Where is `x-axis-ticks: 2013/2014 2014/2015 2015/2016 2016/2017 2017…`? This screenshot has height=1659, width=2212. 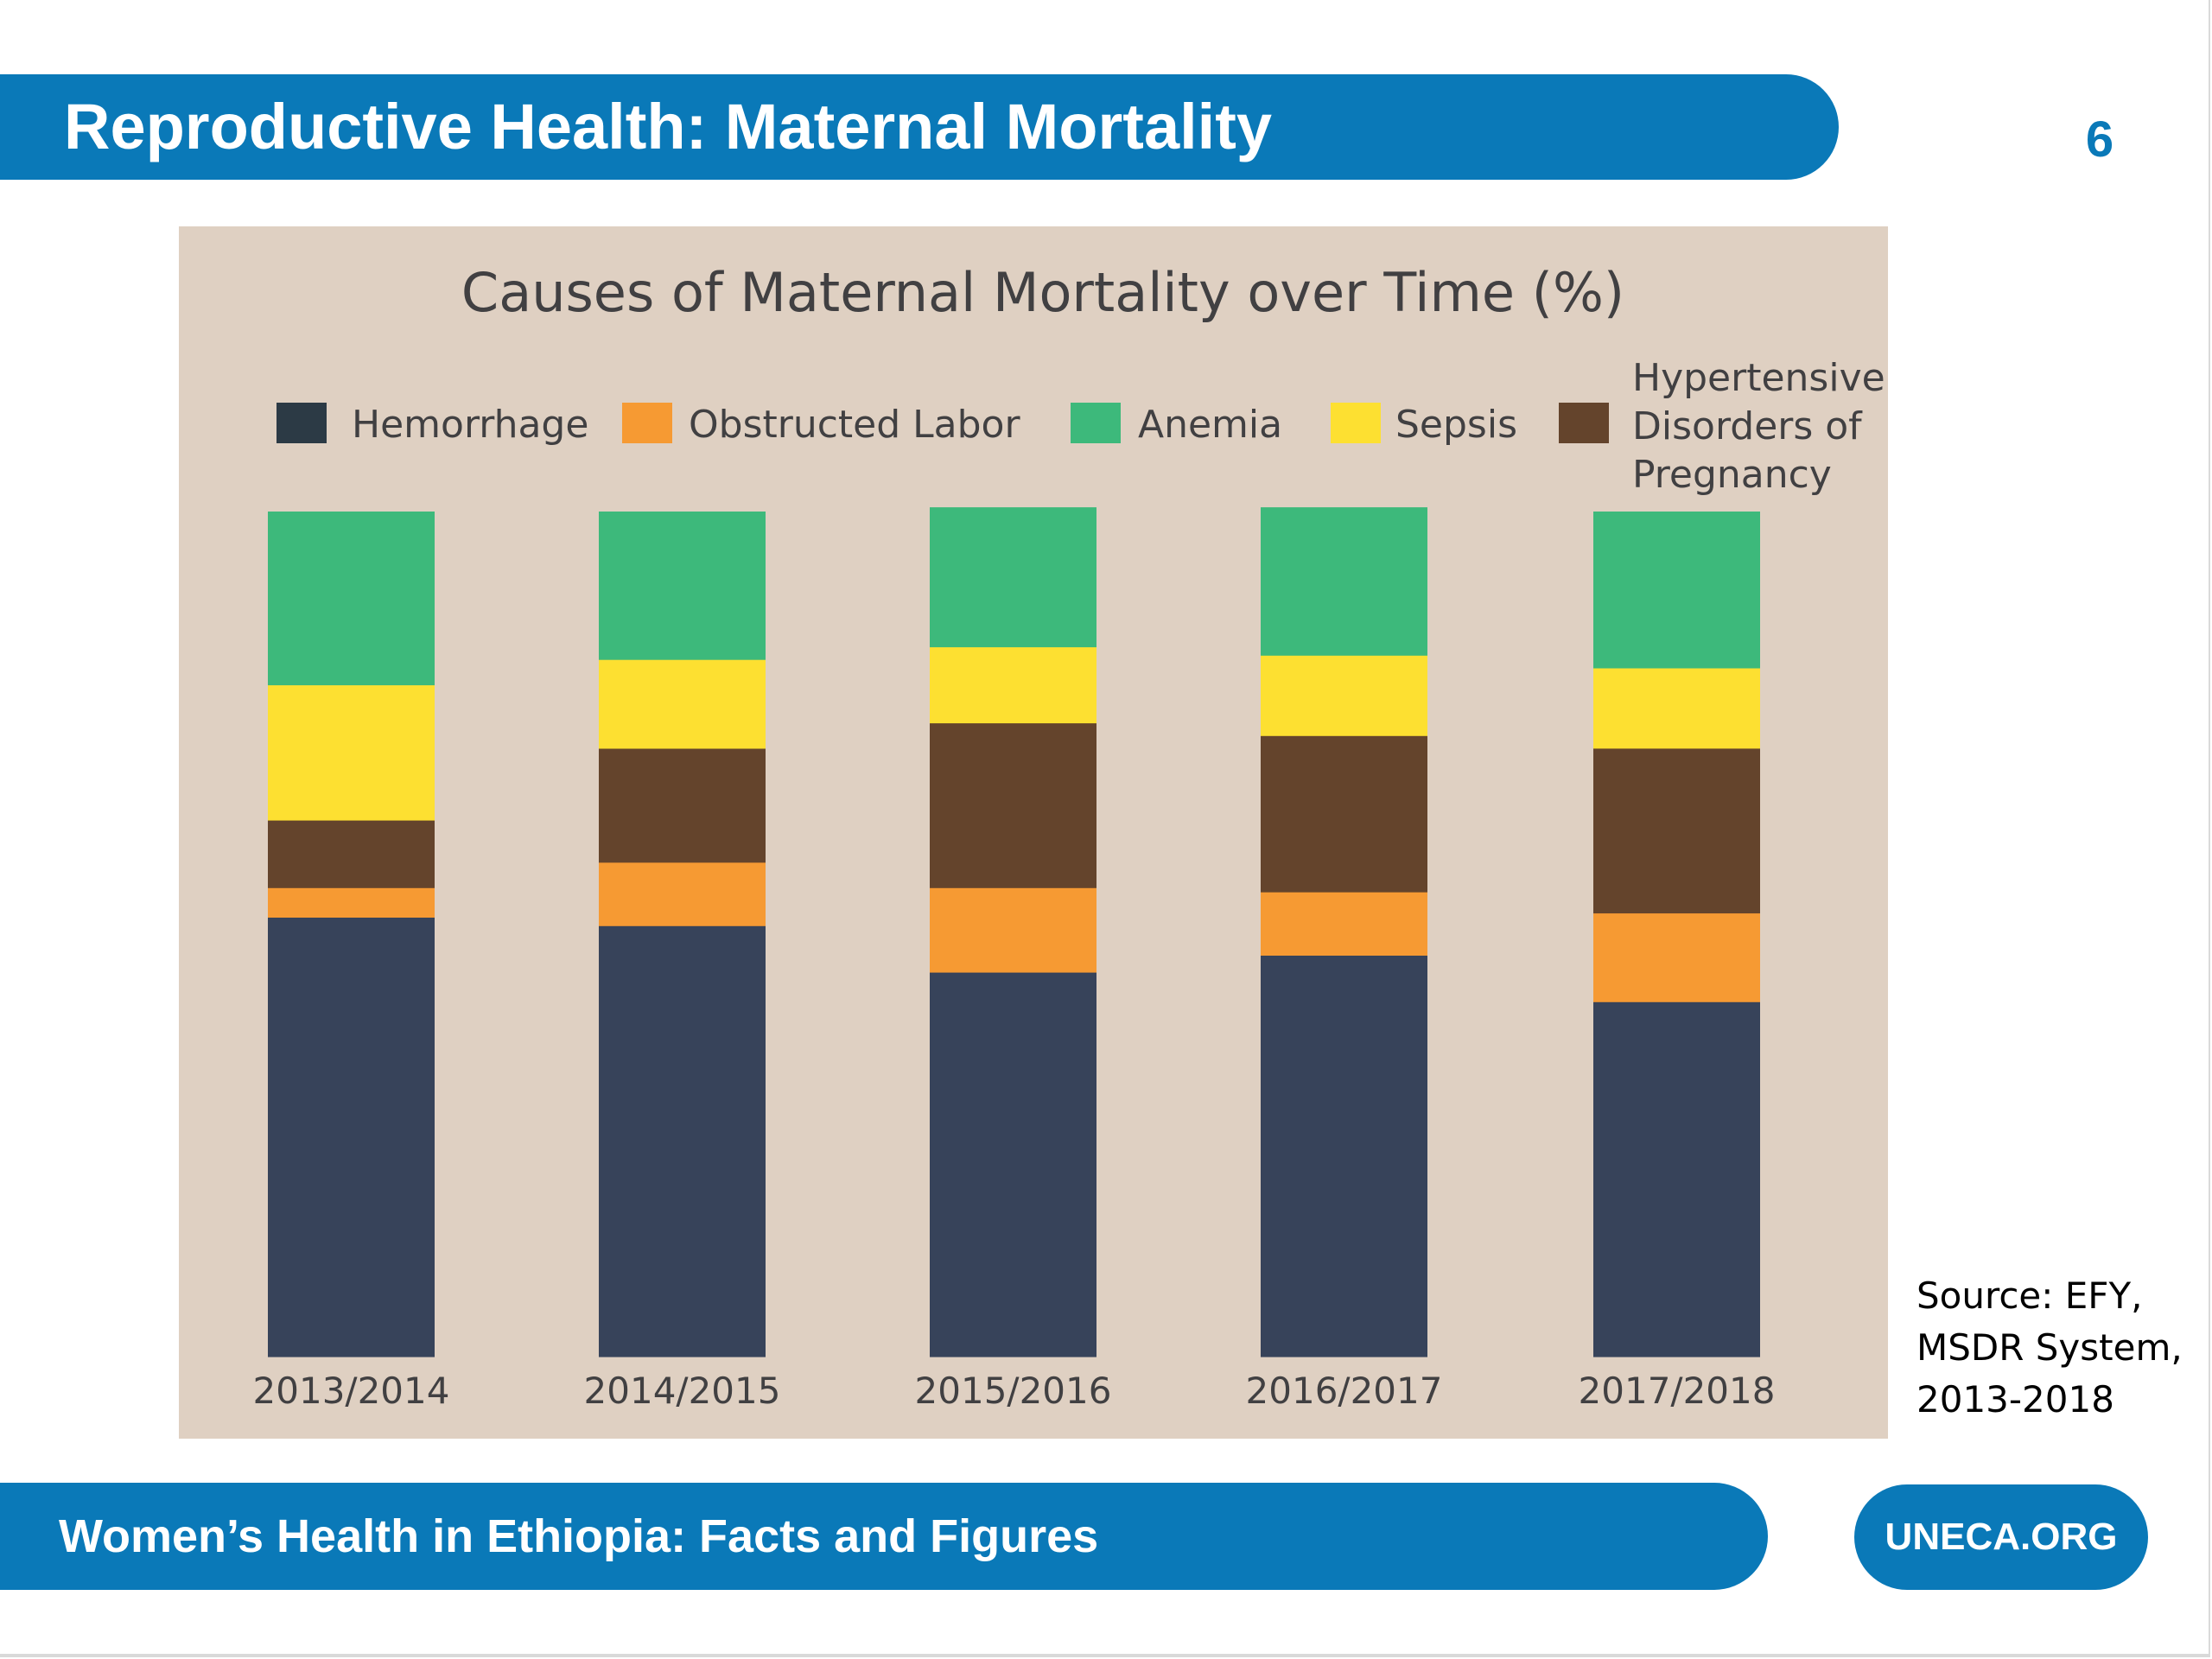 x-axis-ticks: 2013/2014 2014/2015 2015/2016 2016/2017 2017… is located at coordinates (1014, 1391).